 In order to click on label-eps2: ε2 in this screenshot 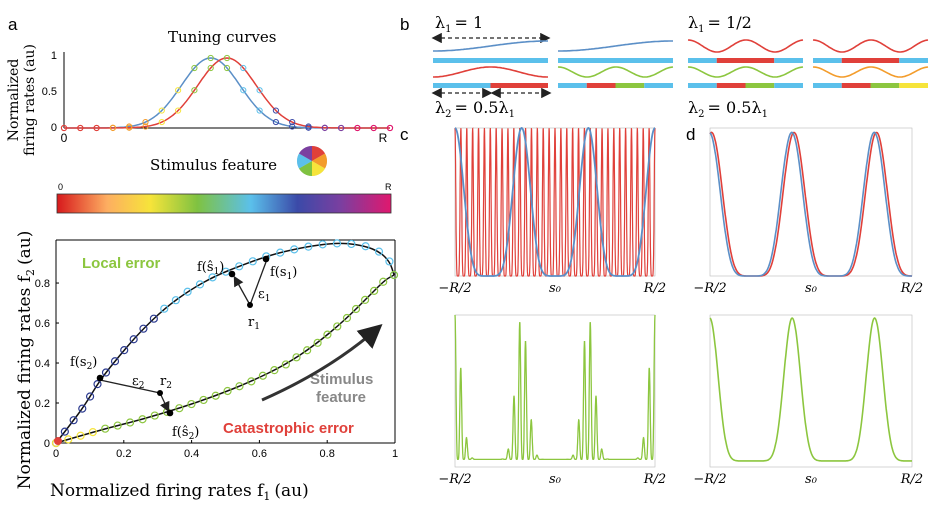, I will do `click(138, 382)`.